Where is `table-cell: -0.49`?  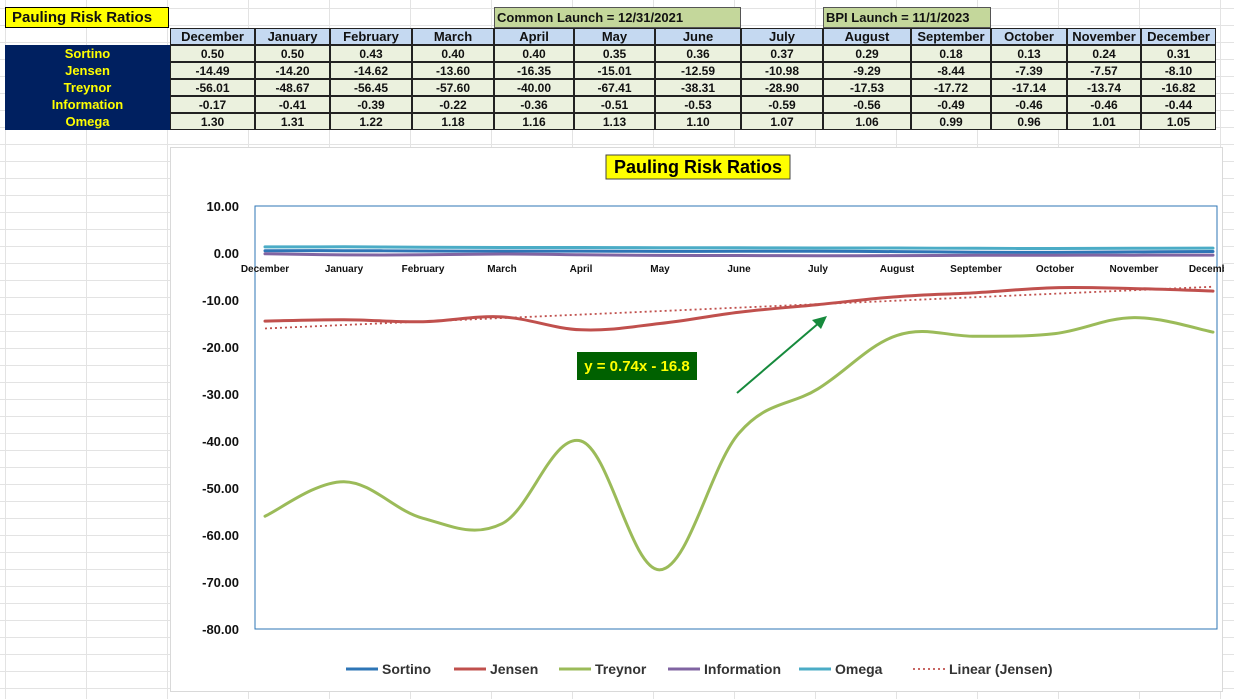
table-cell: -0.49 is located at coordinates (951, 104).